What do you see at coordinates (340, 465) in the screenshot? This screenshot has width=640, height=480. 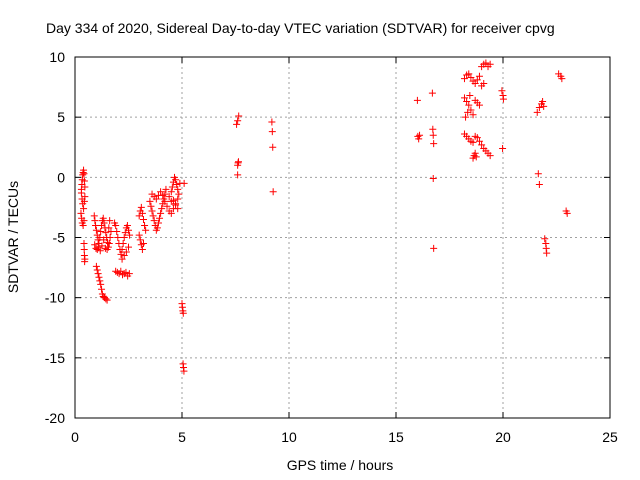 I see `x-axis-label: GPS time / hours` at bounding box center [340, 465].